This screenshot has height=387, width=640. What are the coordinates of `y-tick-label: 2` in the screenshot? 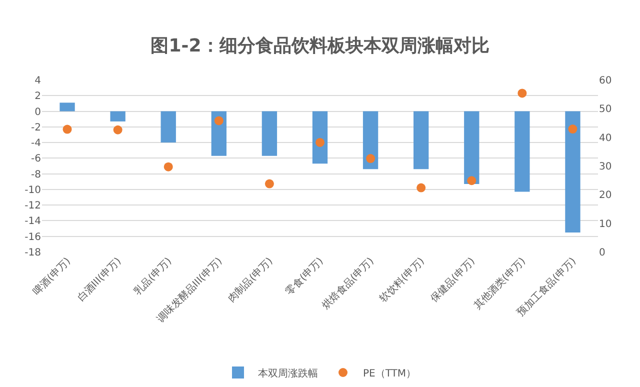 It's located at (37, 96).